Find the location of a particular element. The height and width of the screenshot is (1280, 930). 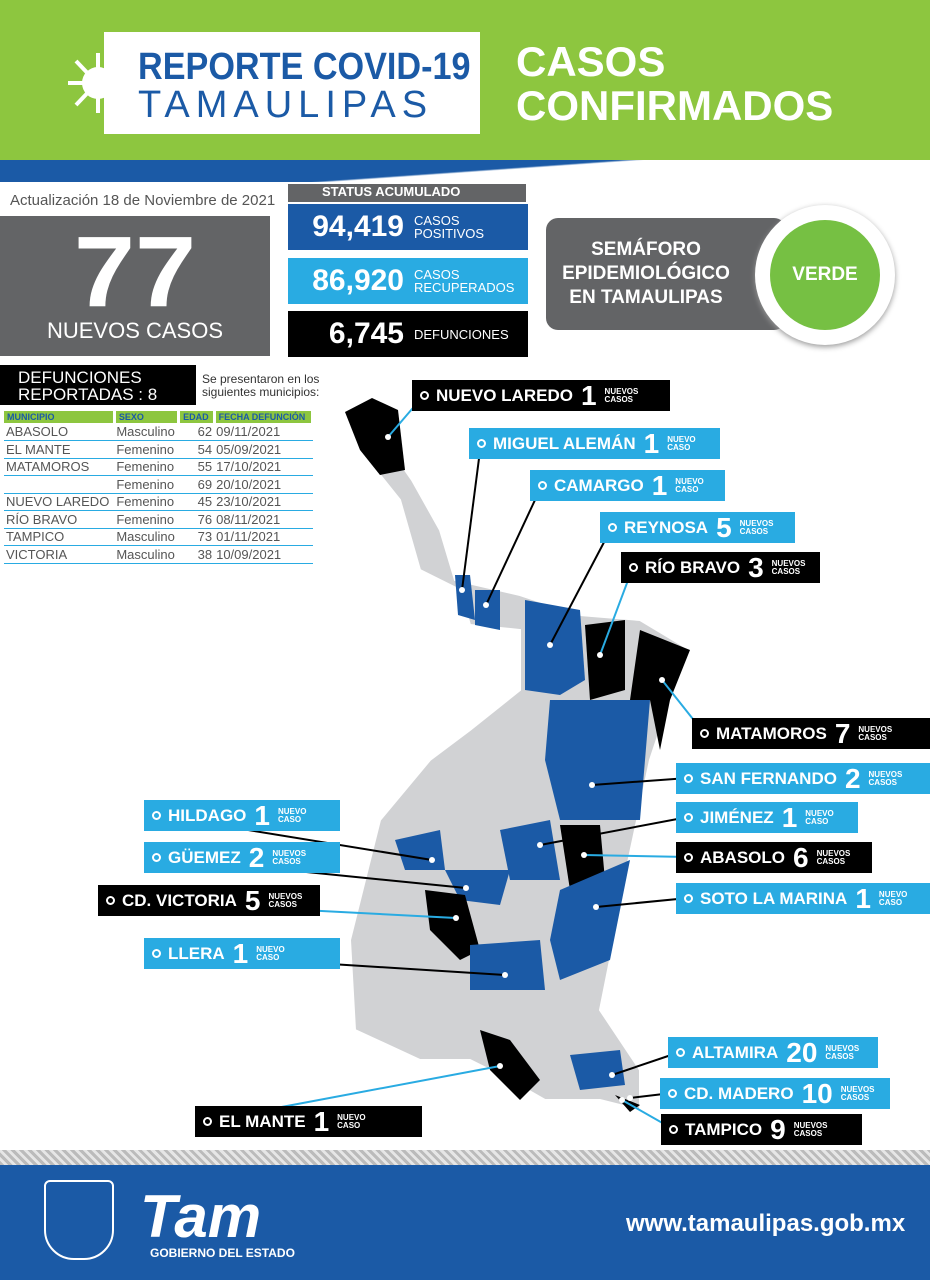

table-cell: 08/11/2021 is located at coordinates (263, 519).